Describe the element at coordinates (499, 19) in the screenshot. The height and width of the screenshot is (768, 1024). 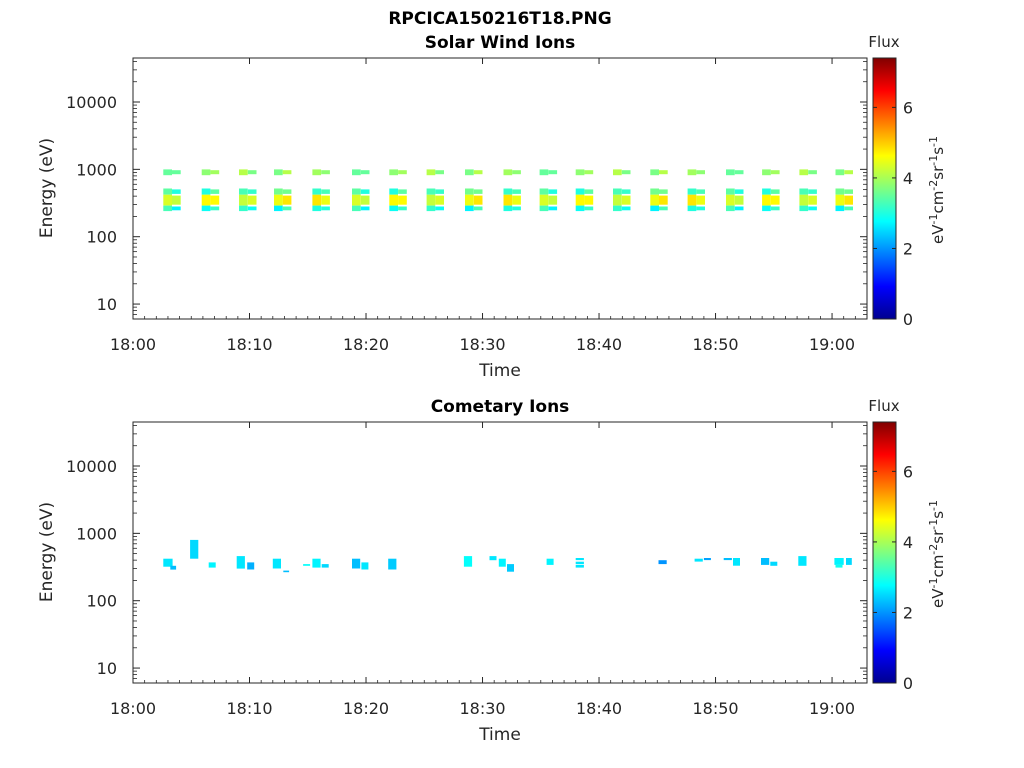
I see `figure-title: RPCICA150216T18.PNG` at that location.